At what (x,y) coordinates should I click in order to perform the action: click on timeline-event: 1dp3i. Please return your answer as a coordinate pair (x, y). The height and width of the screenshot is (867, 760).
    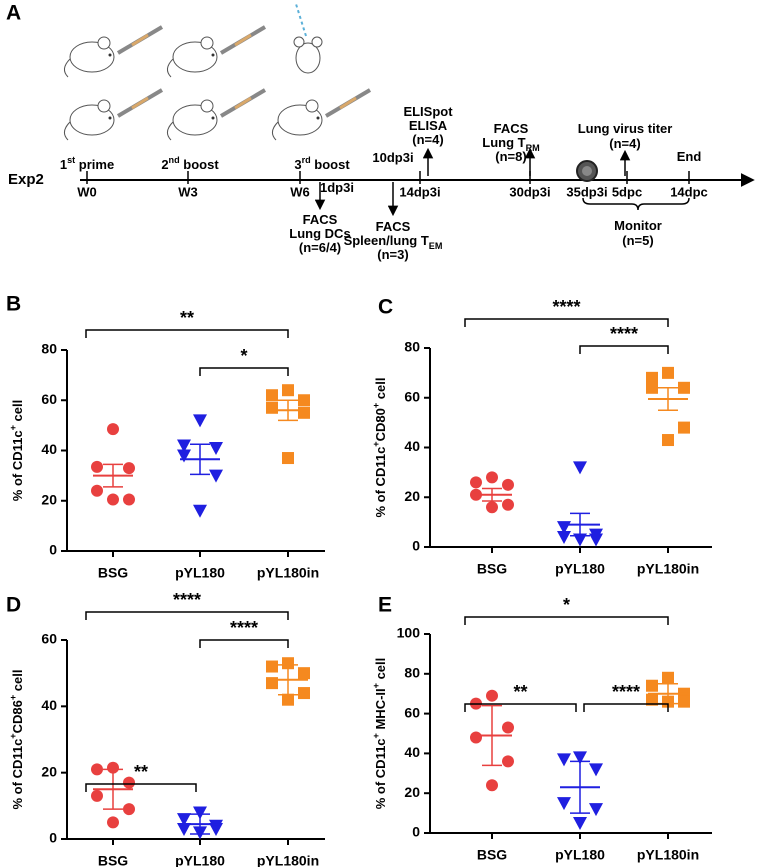
    Looking at the image, I should click on (337, 187).